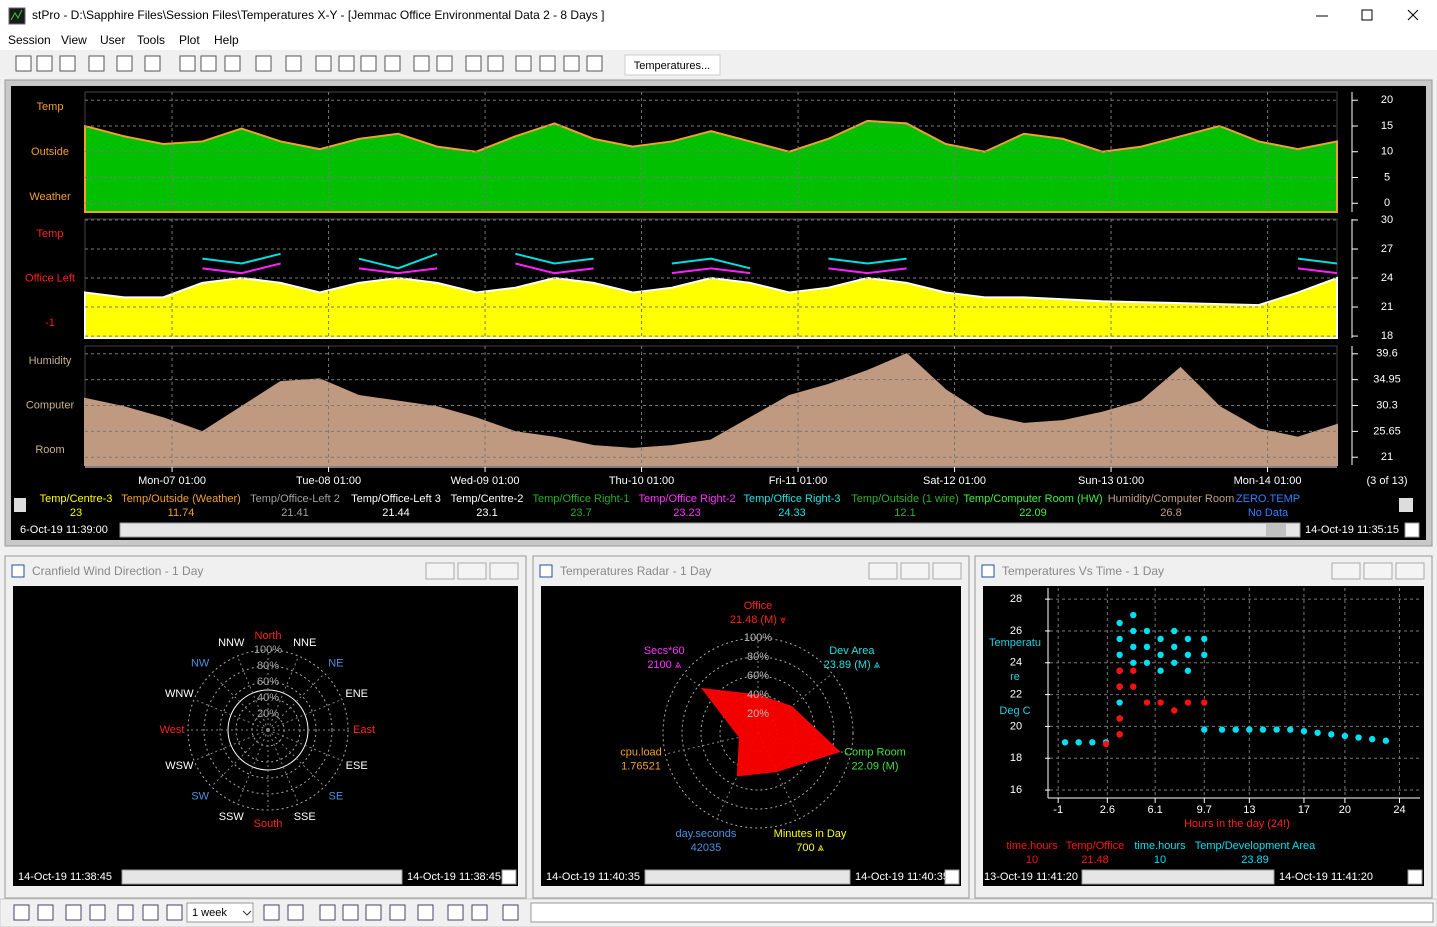 This screenshot has height=927, width=1437. I want to click on scroll-thumb, so click(1276, 530).